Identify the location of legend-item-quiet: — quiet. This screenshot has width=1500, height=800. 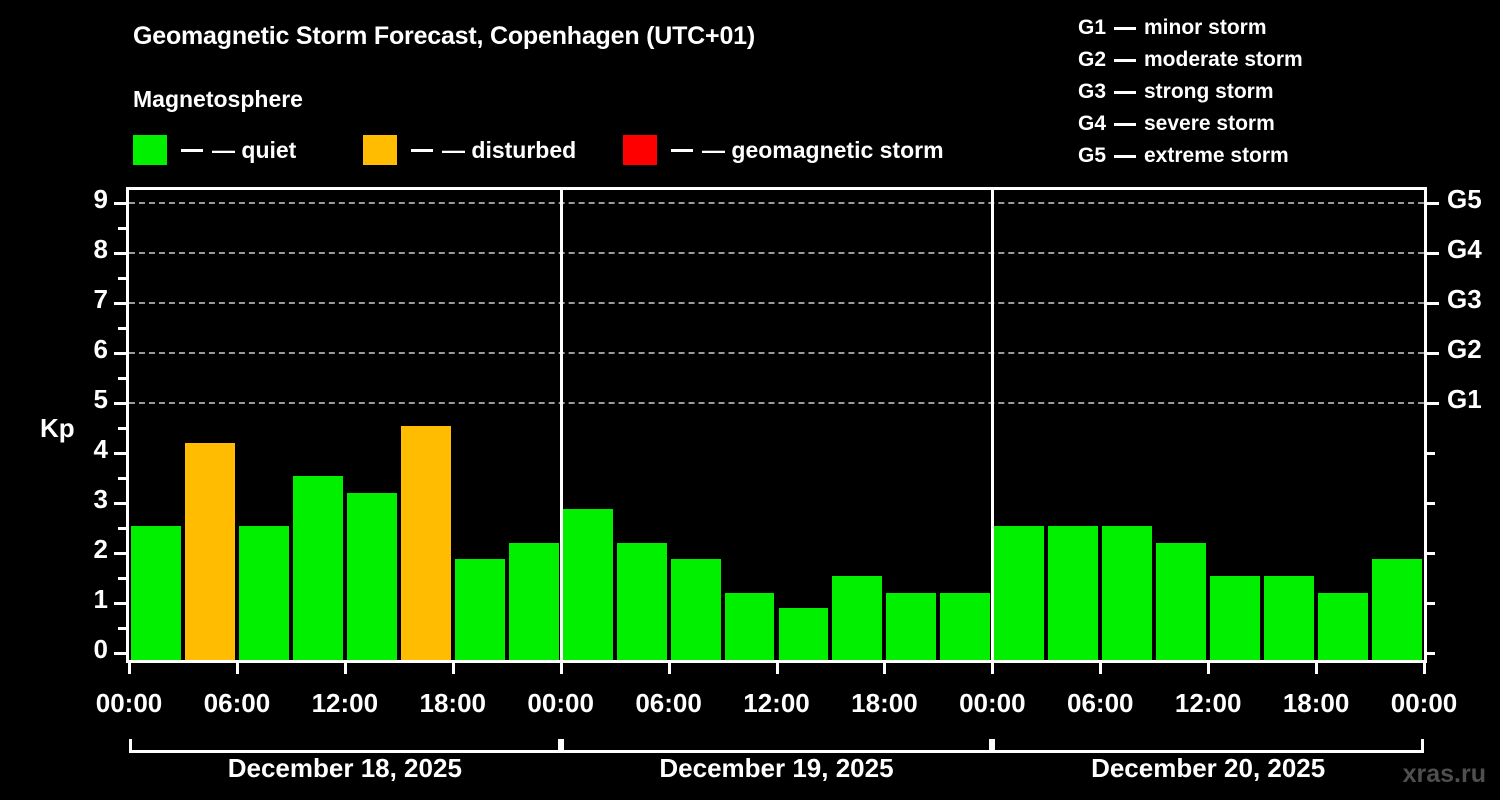
(214, 150).